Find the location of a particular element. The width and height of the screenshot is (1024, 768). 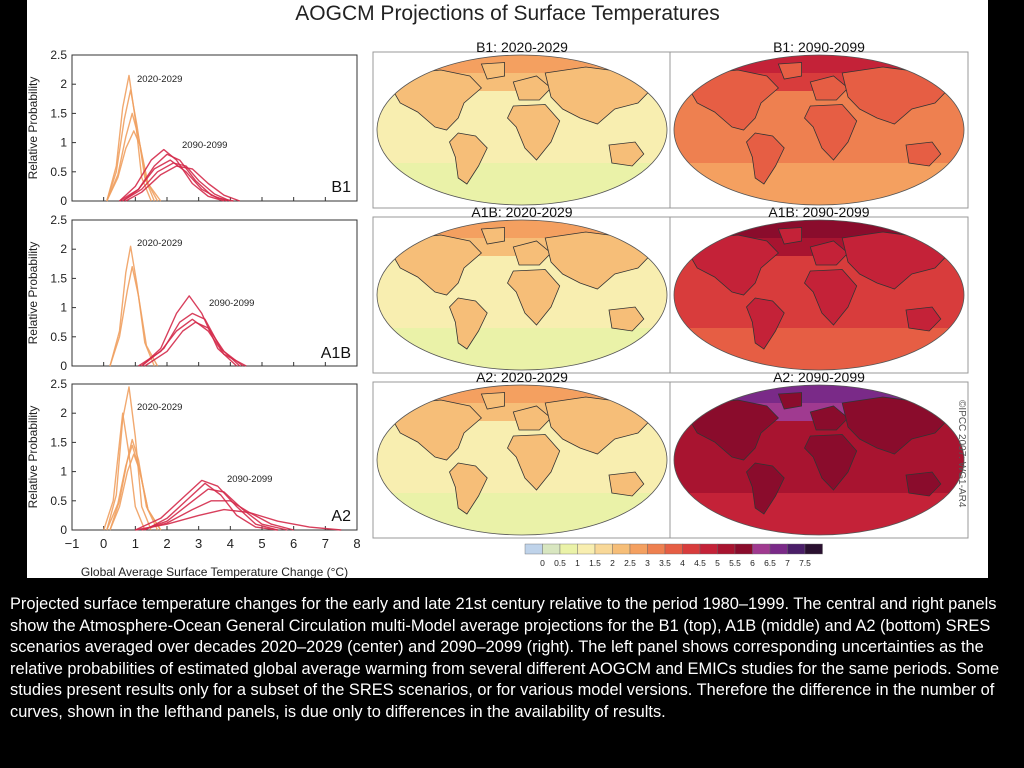

colorbar-tick-label: 3 is located at coordinates (647, 563).